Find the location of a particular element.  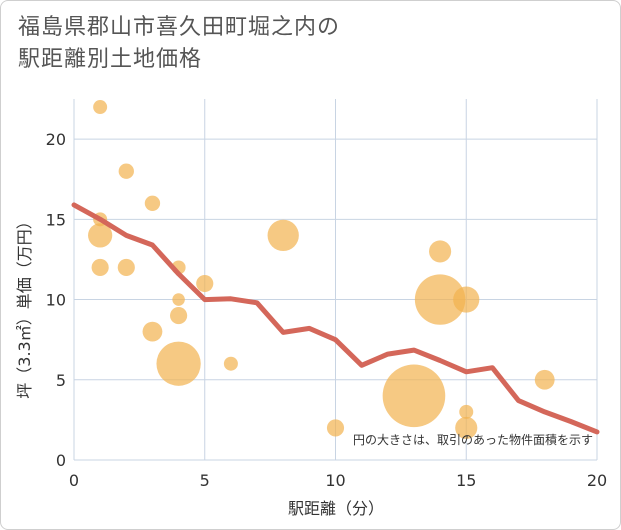

y-tick-label: 0 is located at coordinates (61, 460).